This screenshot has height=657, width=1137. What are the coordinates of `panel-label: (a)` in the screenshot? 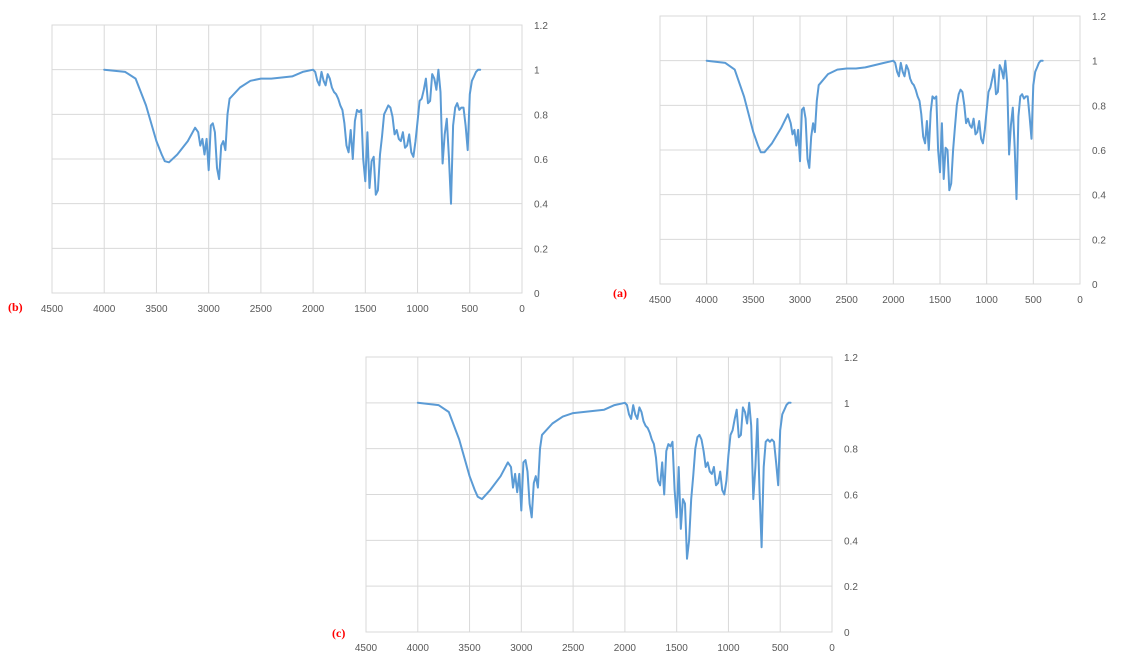 It's located at (620, 293).